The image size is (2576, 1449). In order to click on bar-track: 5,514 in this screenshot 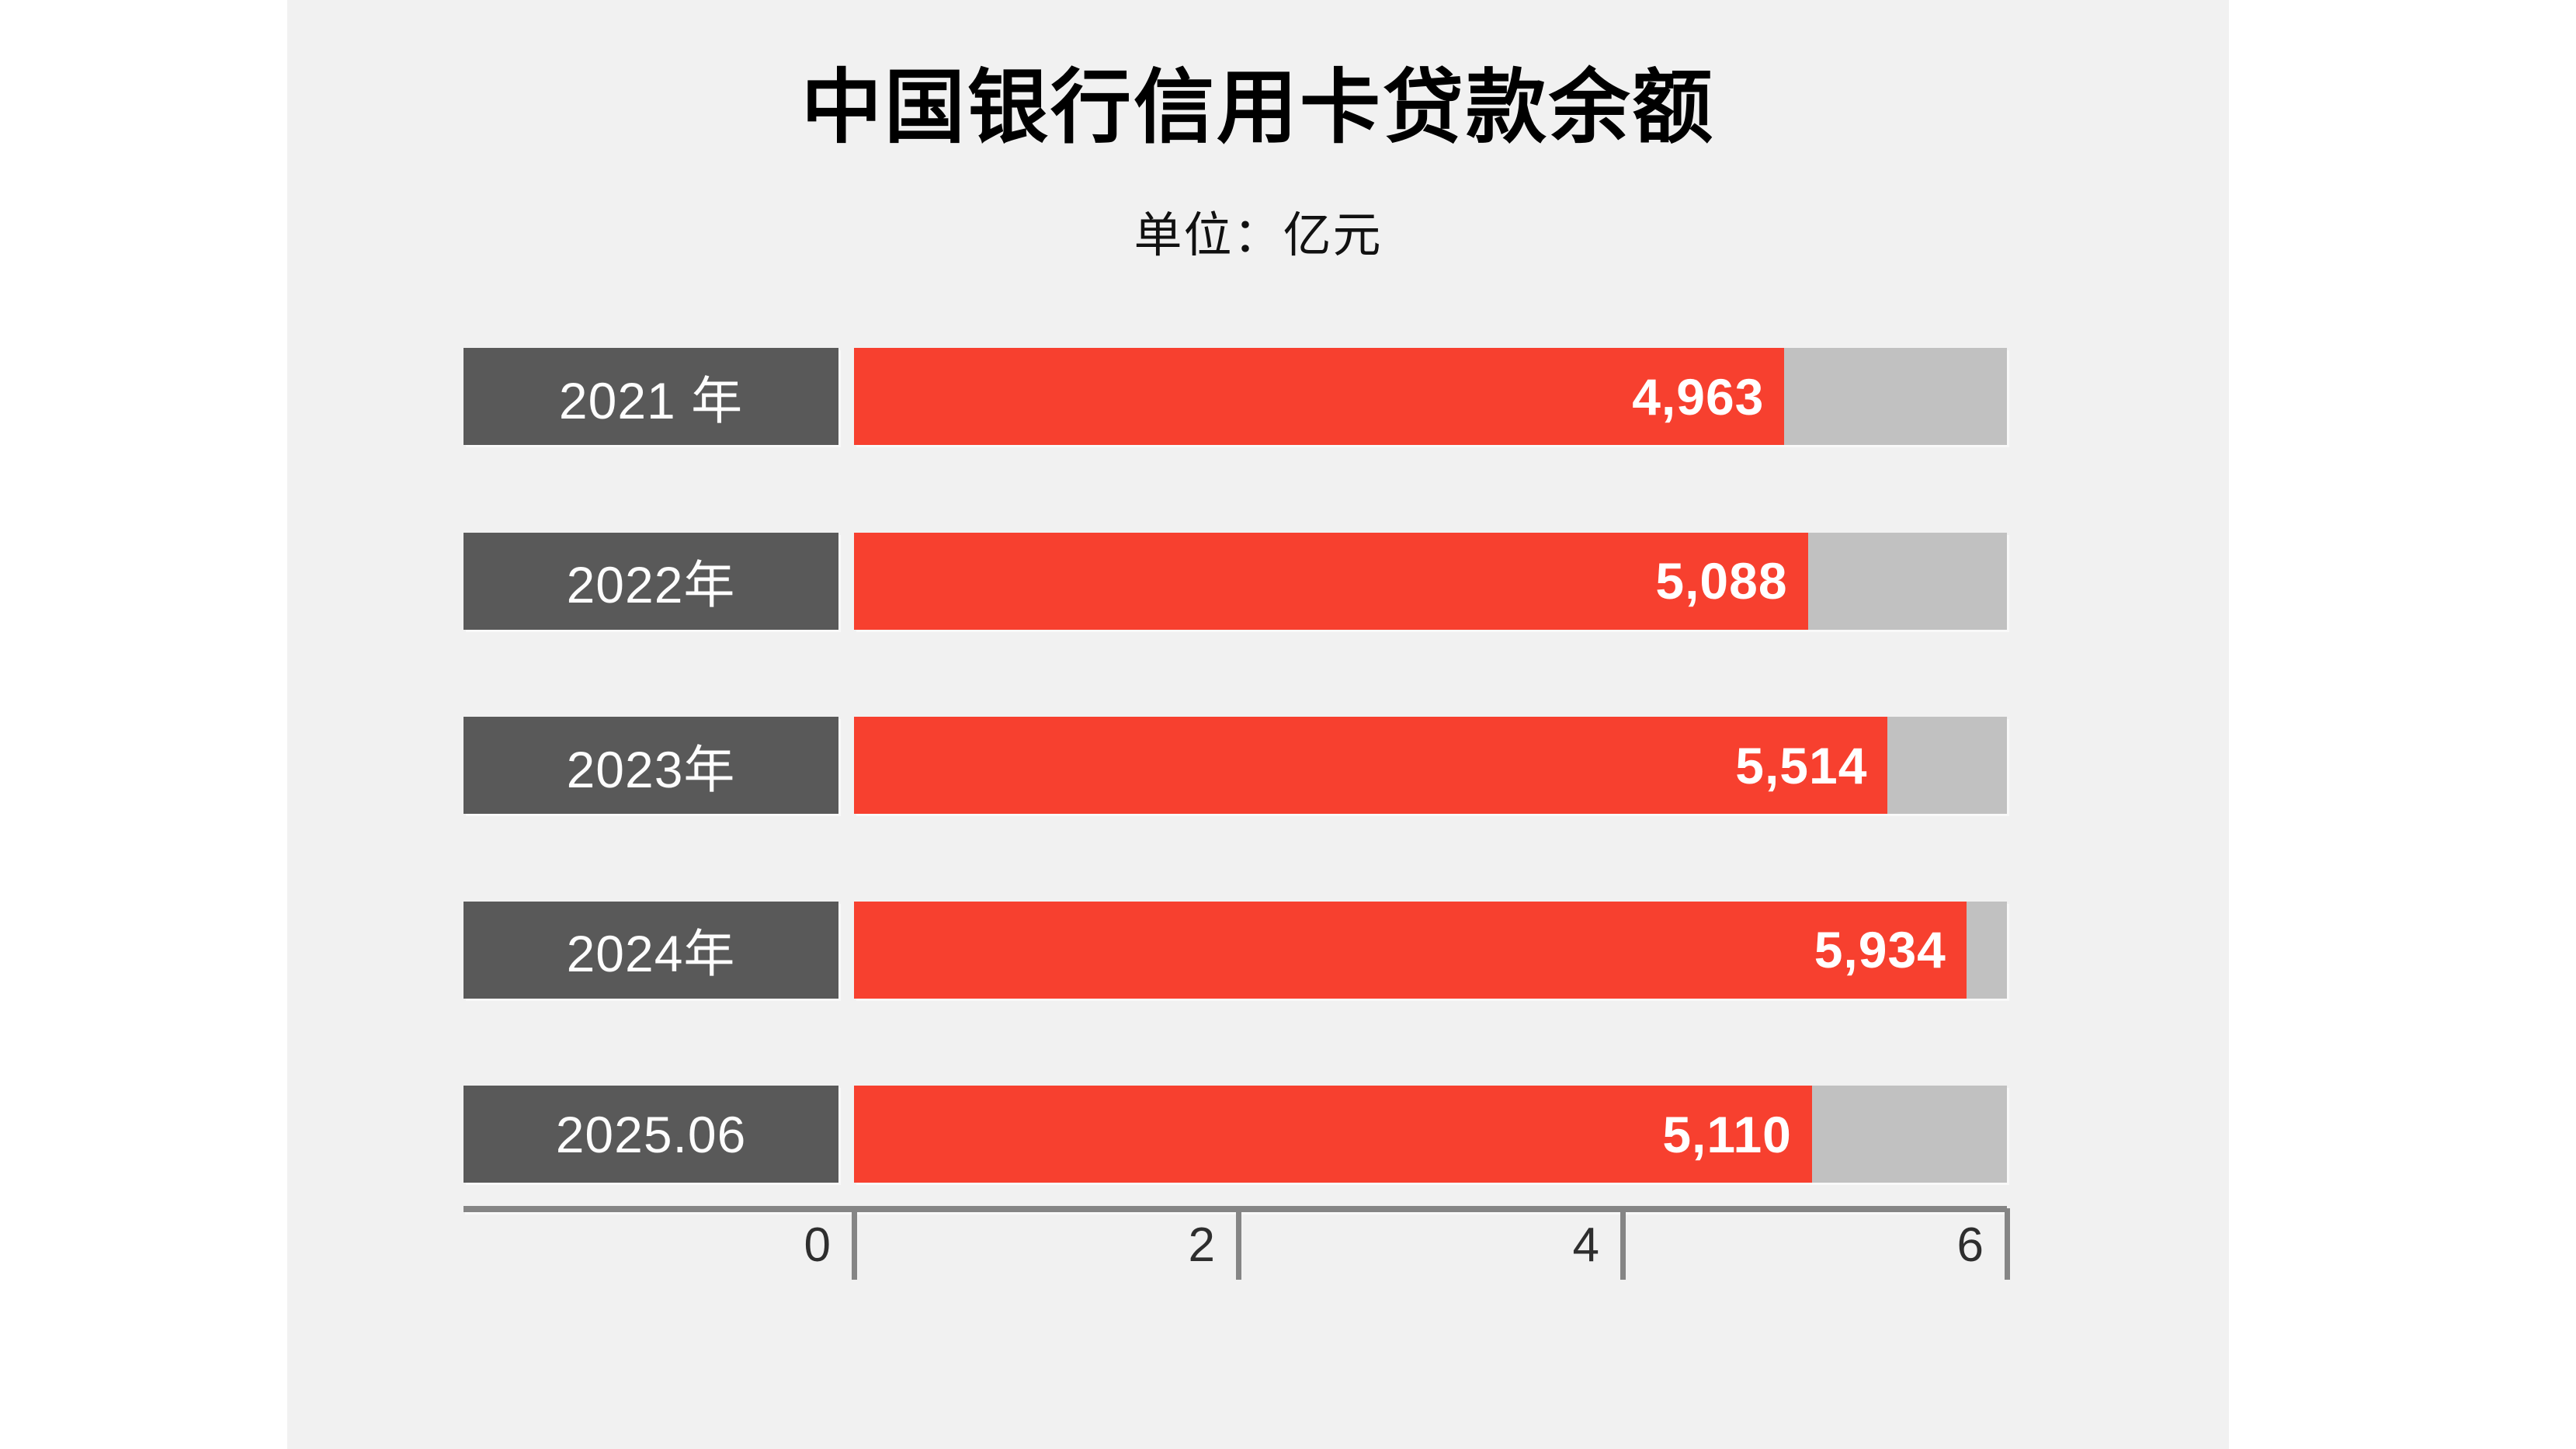, I will do `click(1430, 765)`.